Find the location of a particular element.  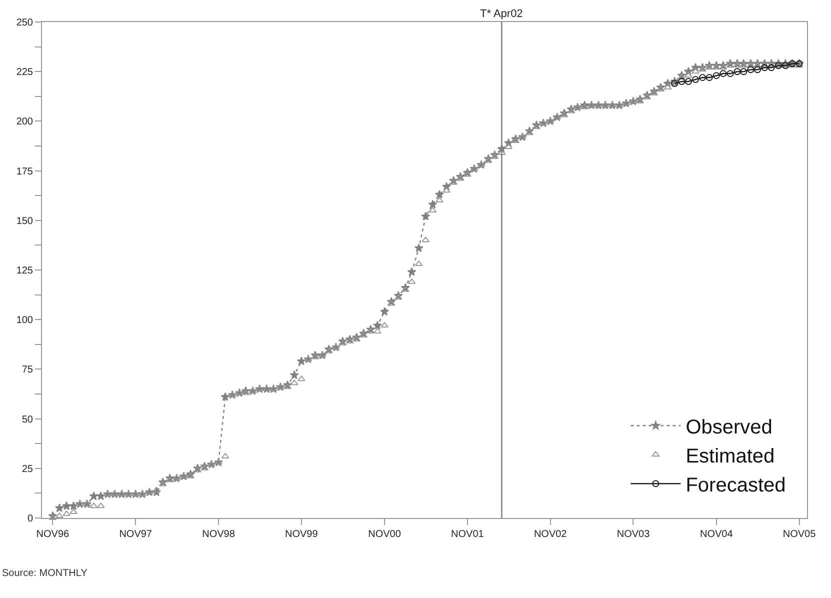

x-tick-label: NOV02 is located at coordinates (551, 534).